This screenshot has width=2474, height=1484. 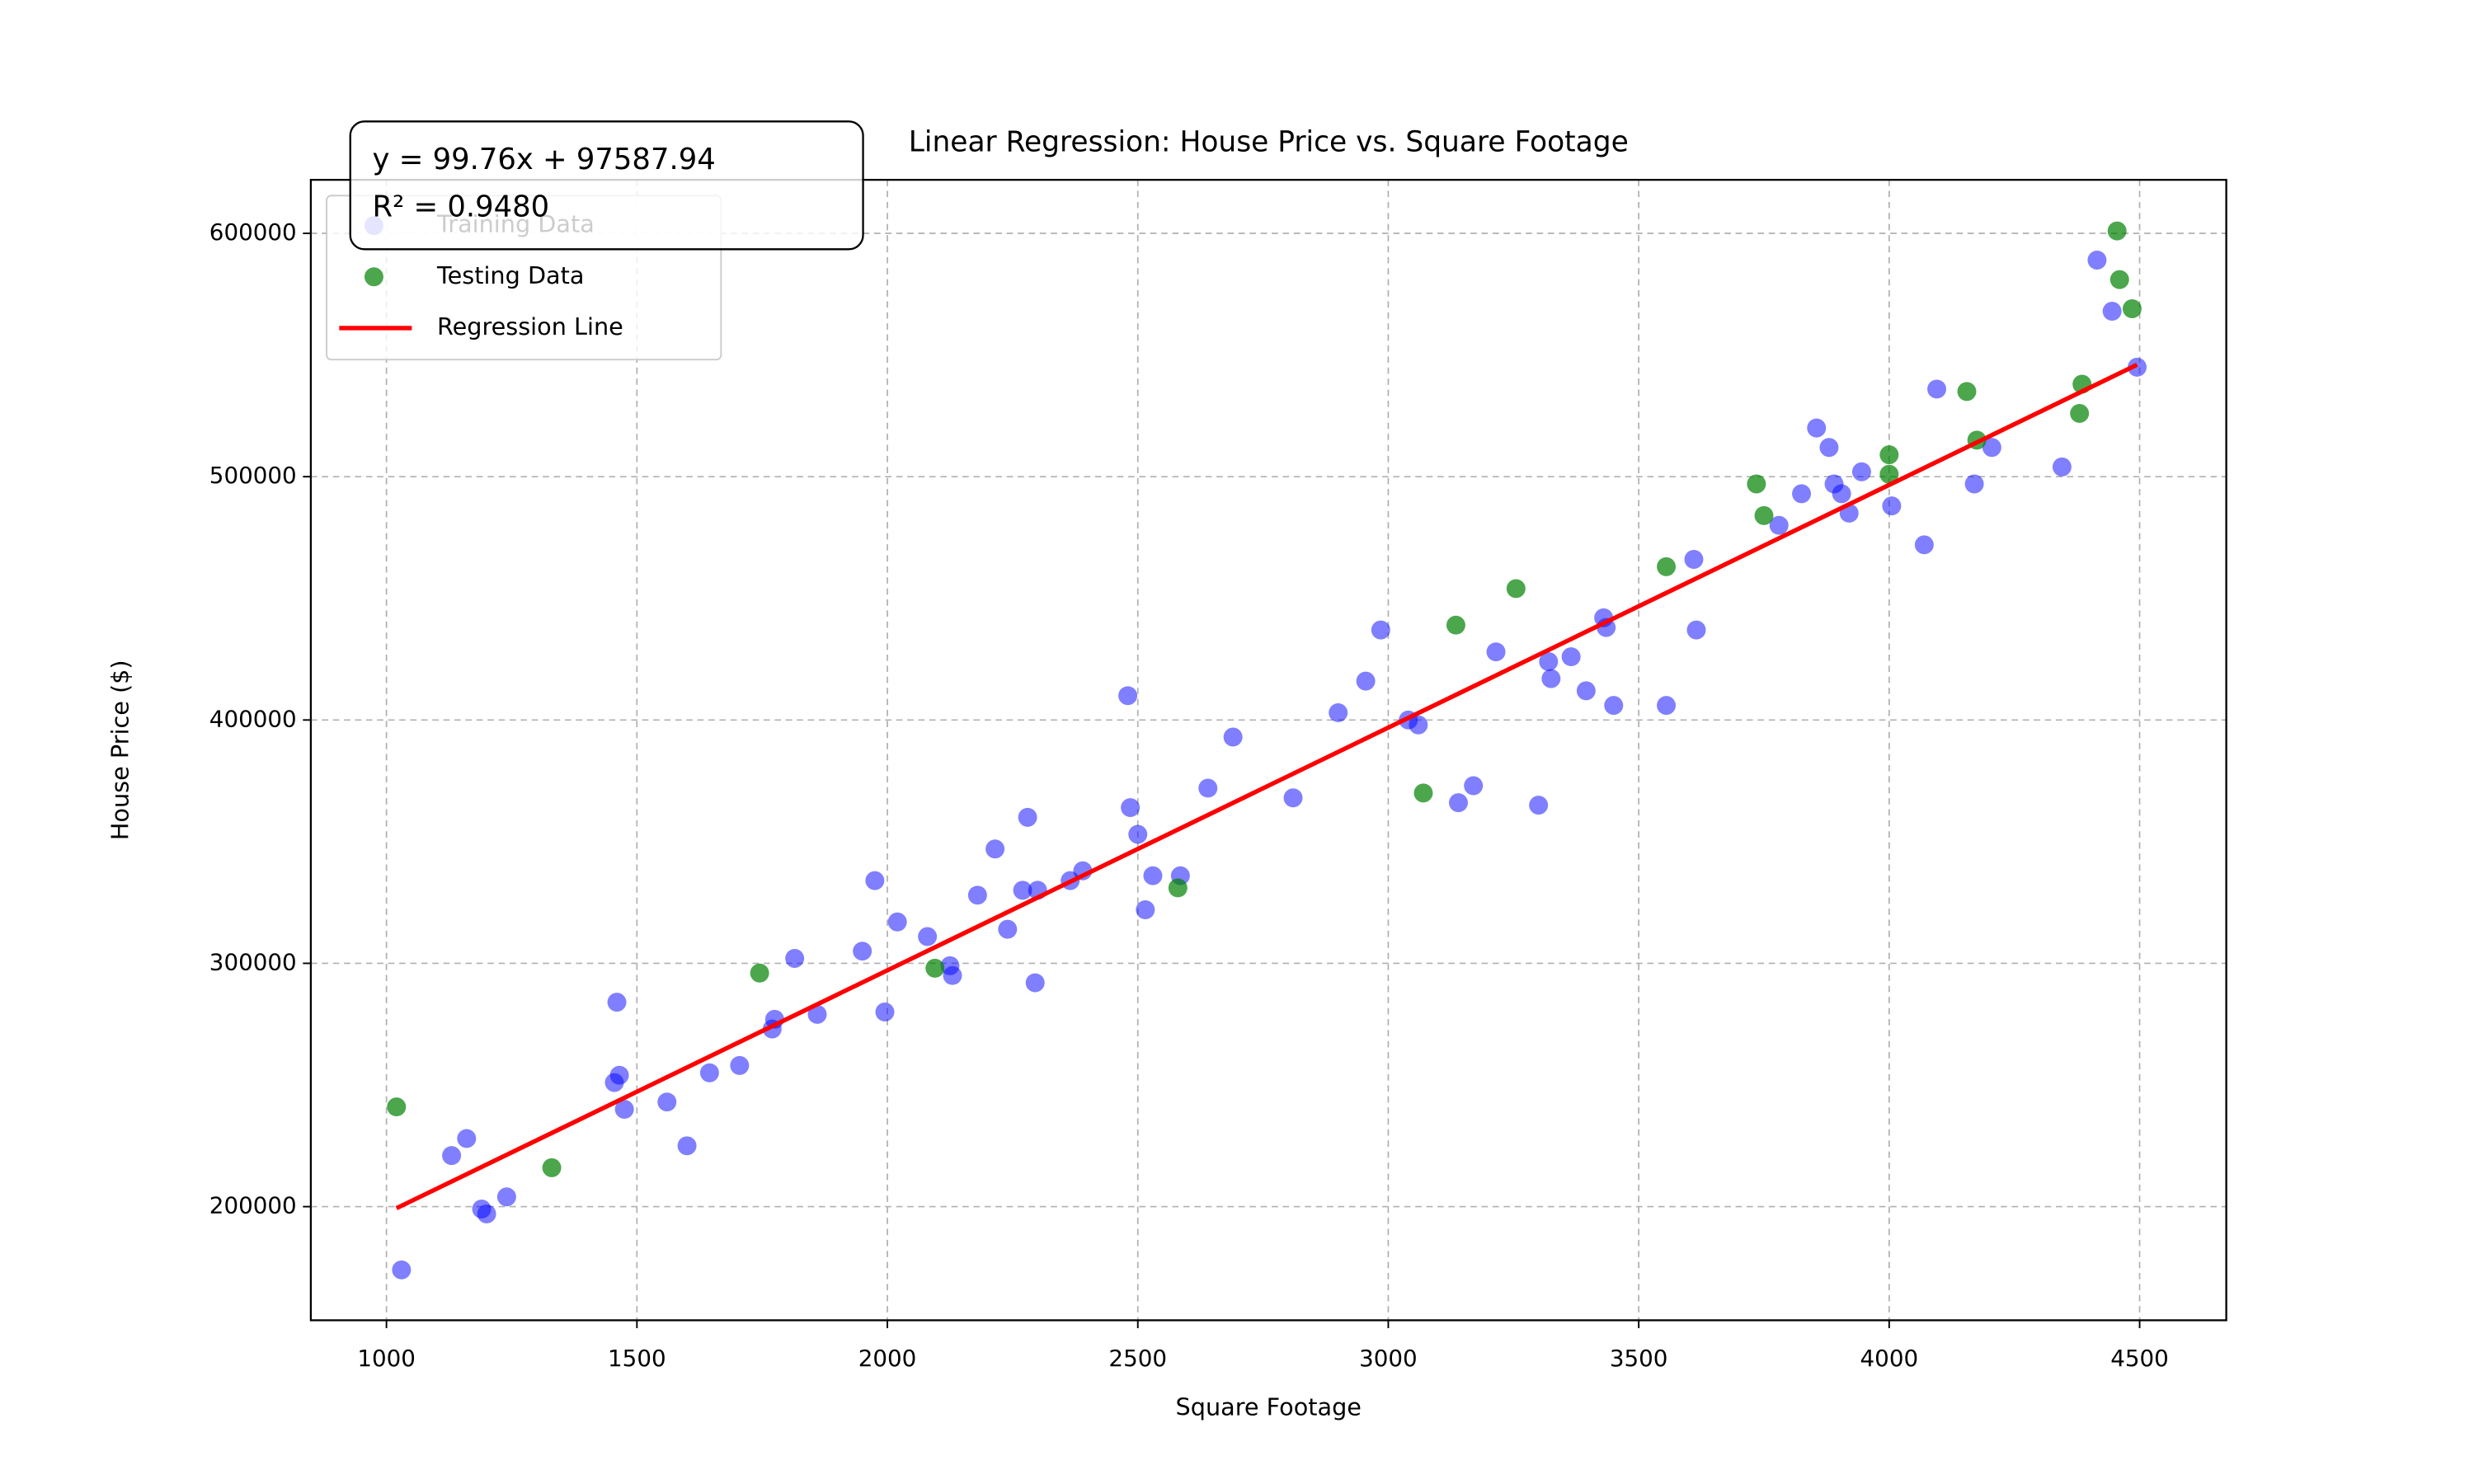 I want to click on x-tick-label: 4500, so click(x=2139, y=1358).